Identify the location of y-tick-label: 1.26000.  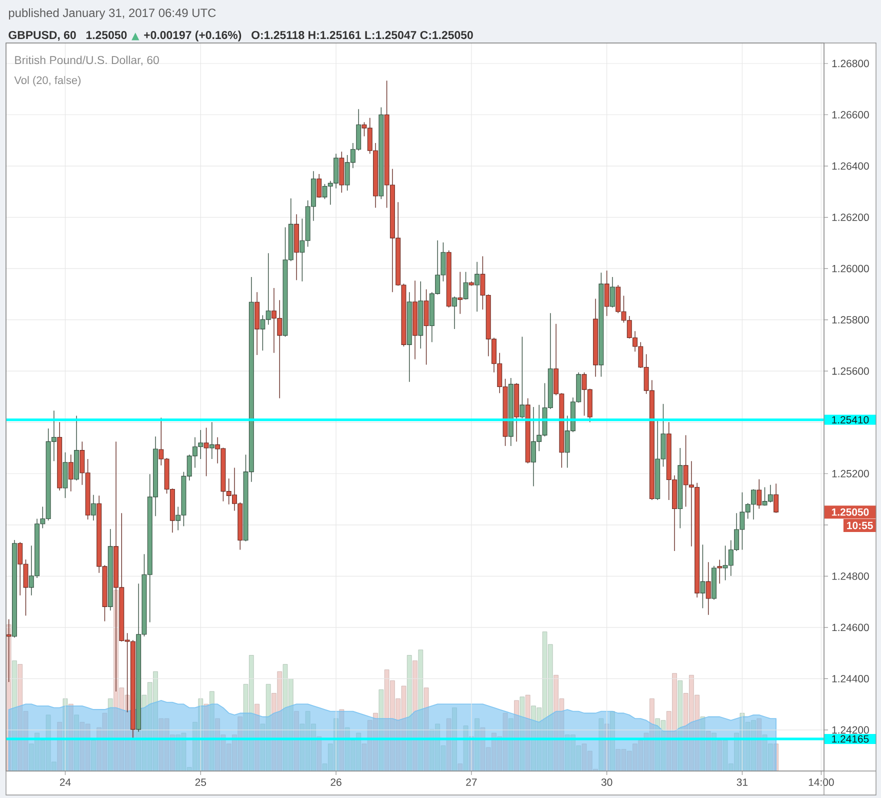
(850, 268).